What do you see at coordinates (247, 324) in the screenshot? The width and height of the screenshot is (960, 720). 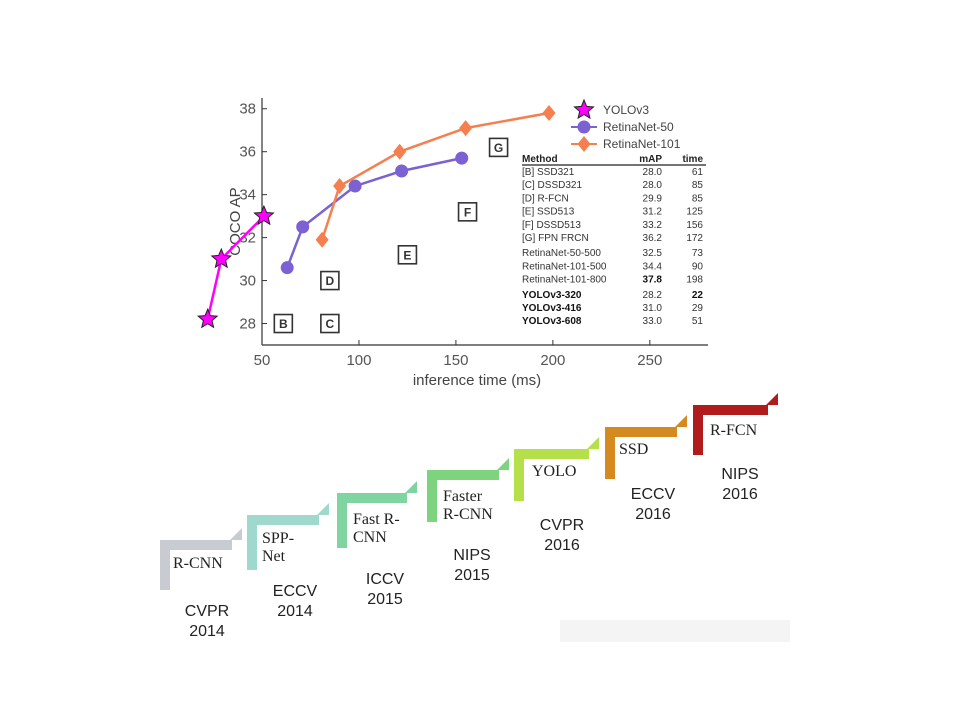 I see `y-tick-label: 28` at bounding box center [247, 324].